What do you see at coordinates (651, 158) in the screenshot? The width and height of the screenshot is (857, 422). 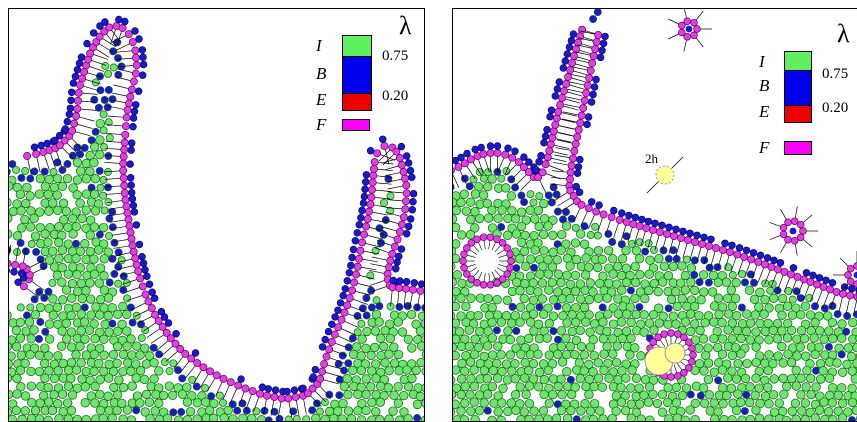 I see `smoothing-length-label: 2h` at bounding box center [651, 158].